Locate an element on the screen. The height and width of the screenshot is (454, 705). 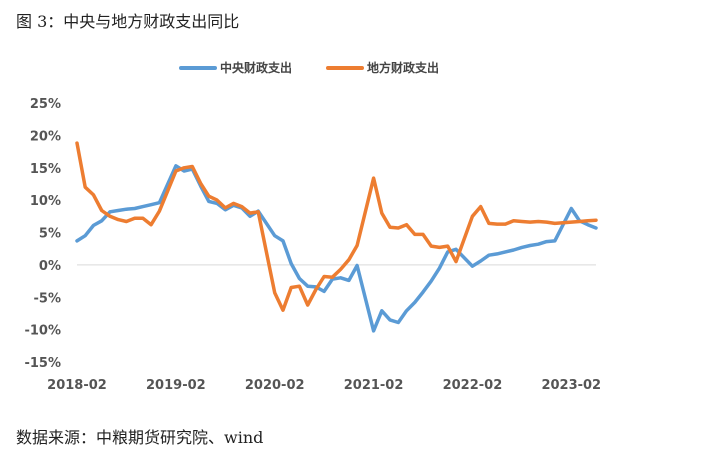
y-tick-label: -10% is located at coordinates (42, 331).